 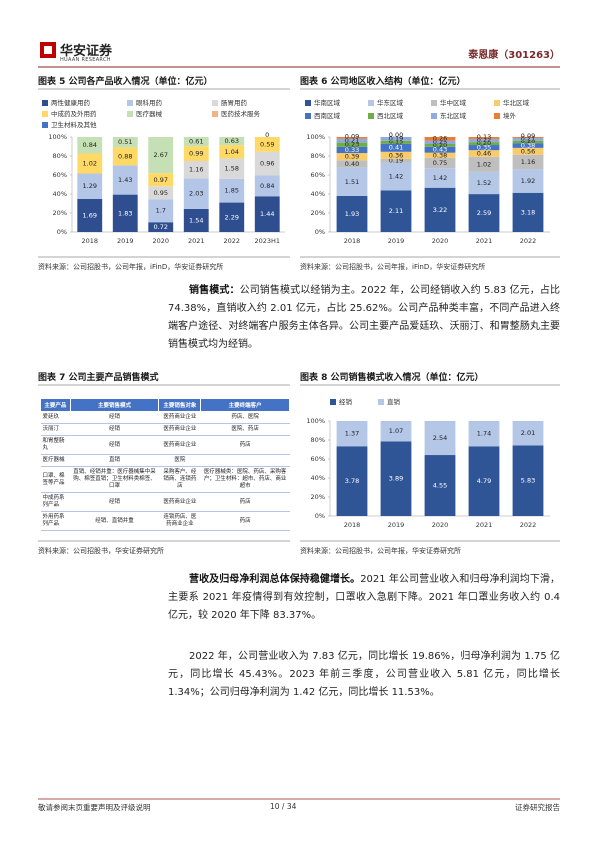 I want to click on table-cell: 爱廷玖, so click(x=55, y=417).